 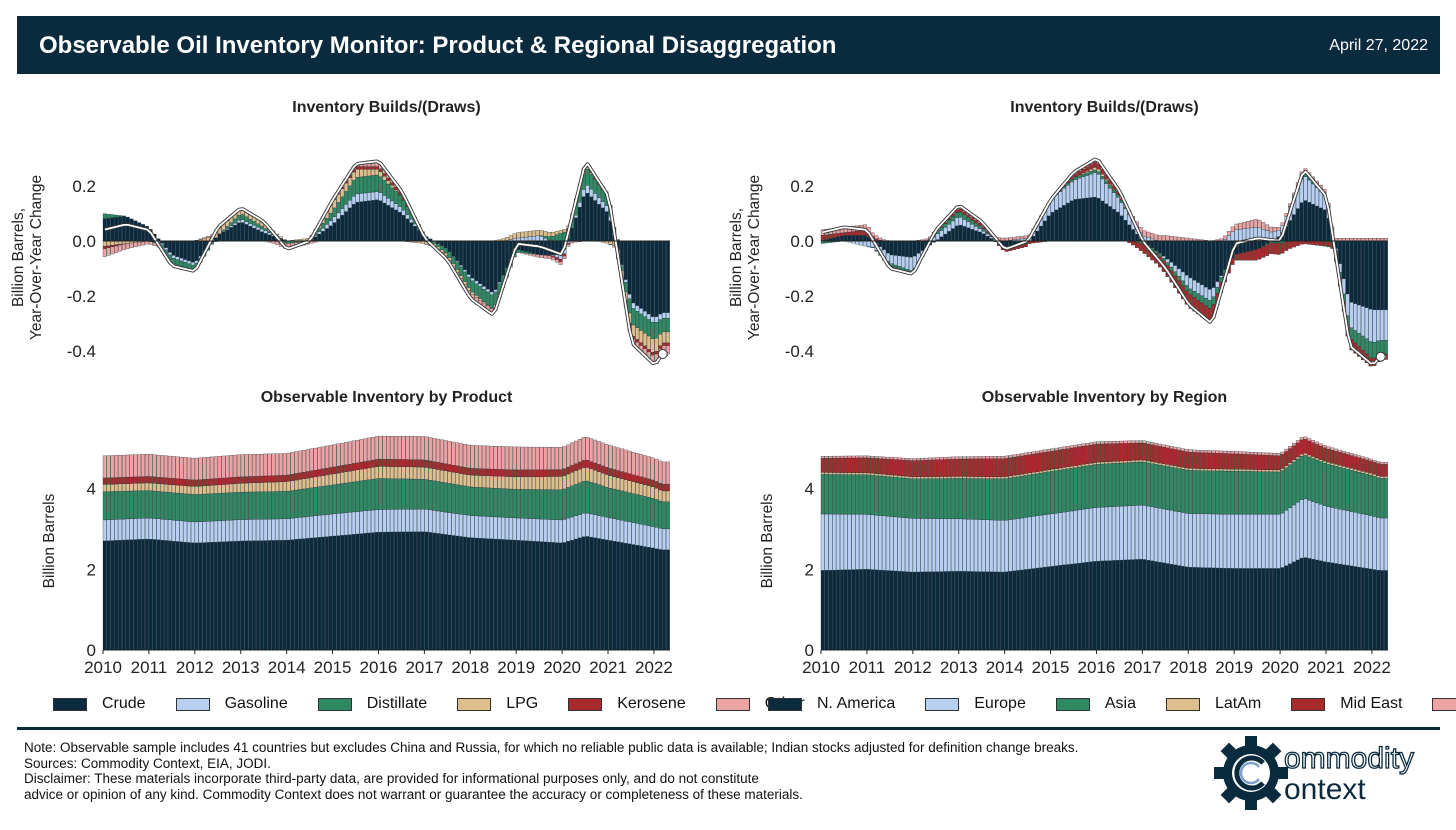 What do you see at coordinates (287, 667) in the screenshot?
I see `x-tick-label: 2014` at bounding box center [287, 667].